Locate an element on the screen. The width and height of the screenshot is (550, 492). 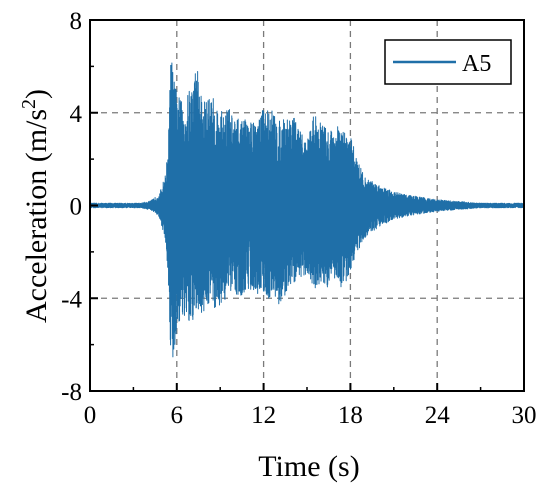
x-tick-label: 0 is located at coordinates (90, 415).